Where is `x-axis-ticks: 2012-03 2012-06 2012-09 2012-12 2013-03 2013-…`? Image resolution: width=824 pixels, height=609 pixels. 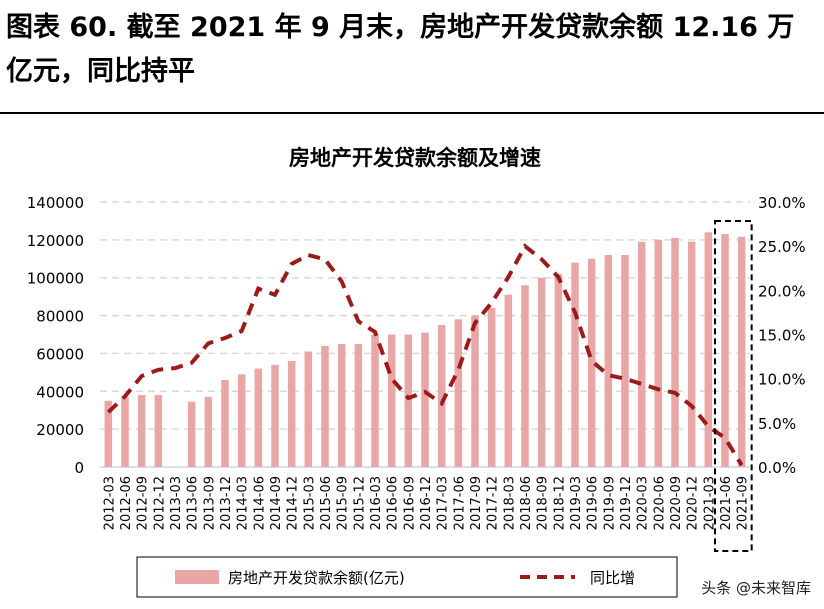 x-axis-ticks: 2012-03 2012-06 2012-09 2012-12 2013-03 2013-… is located at coordinates (426, 503).